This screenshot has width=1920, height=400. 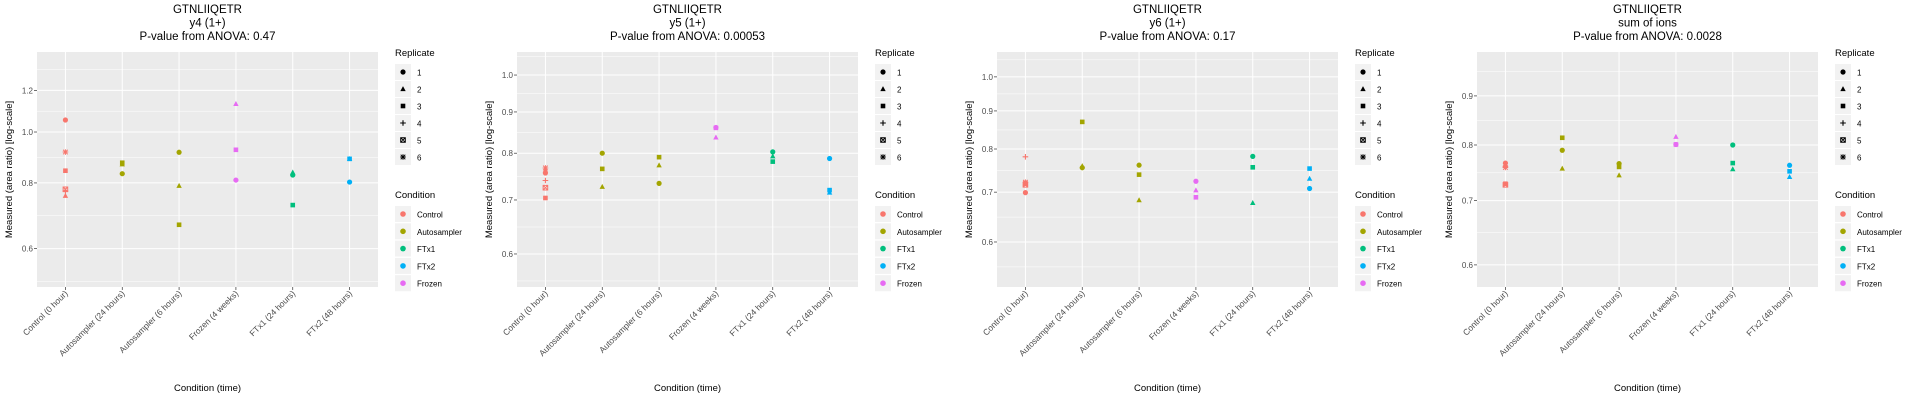 What do you see at coordinates (1363, 157) in the screenshot?
I see `replicate-6-shape-icon` at bounding box center [1363, 157].